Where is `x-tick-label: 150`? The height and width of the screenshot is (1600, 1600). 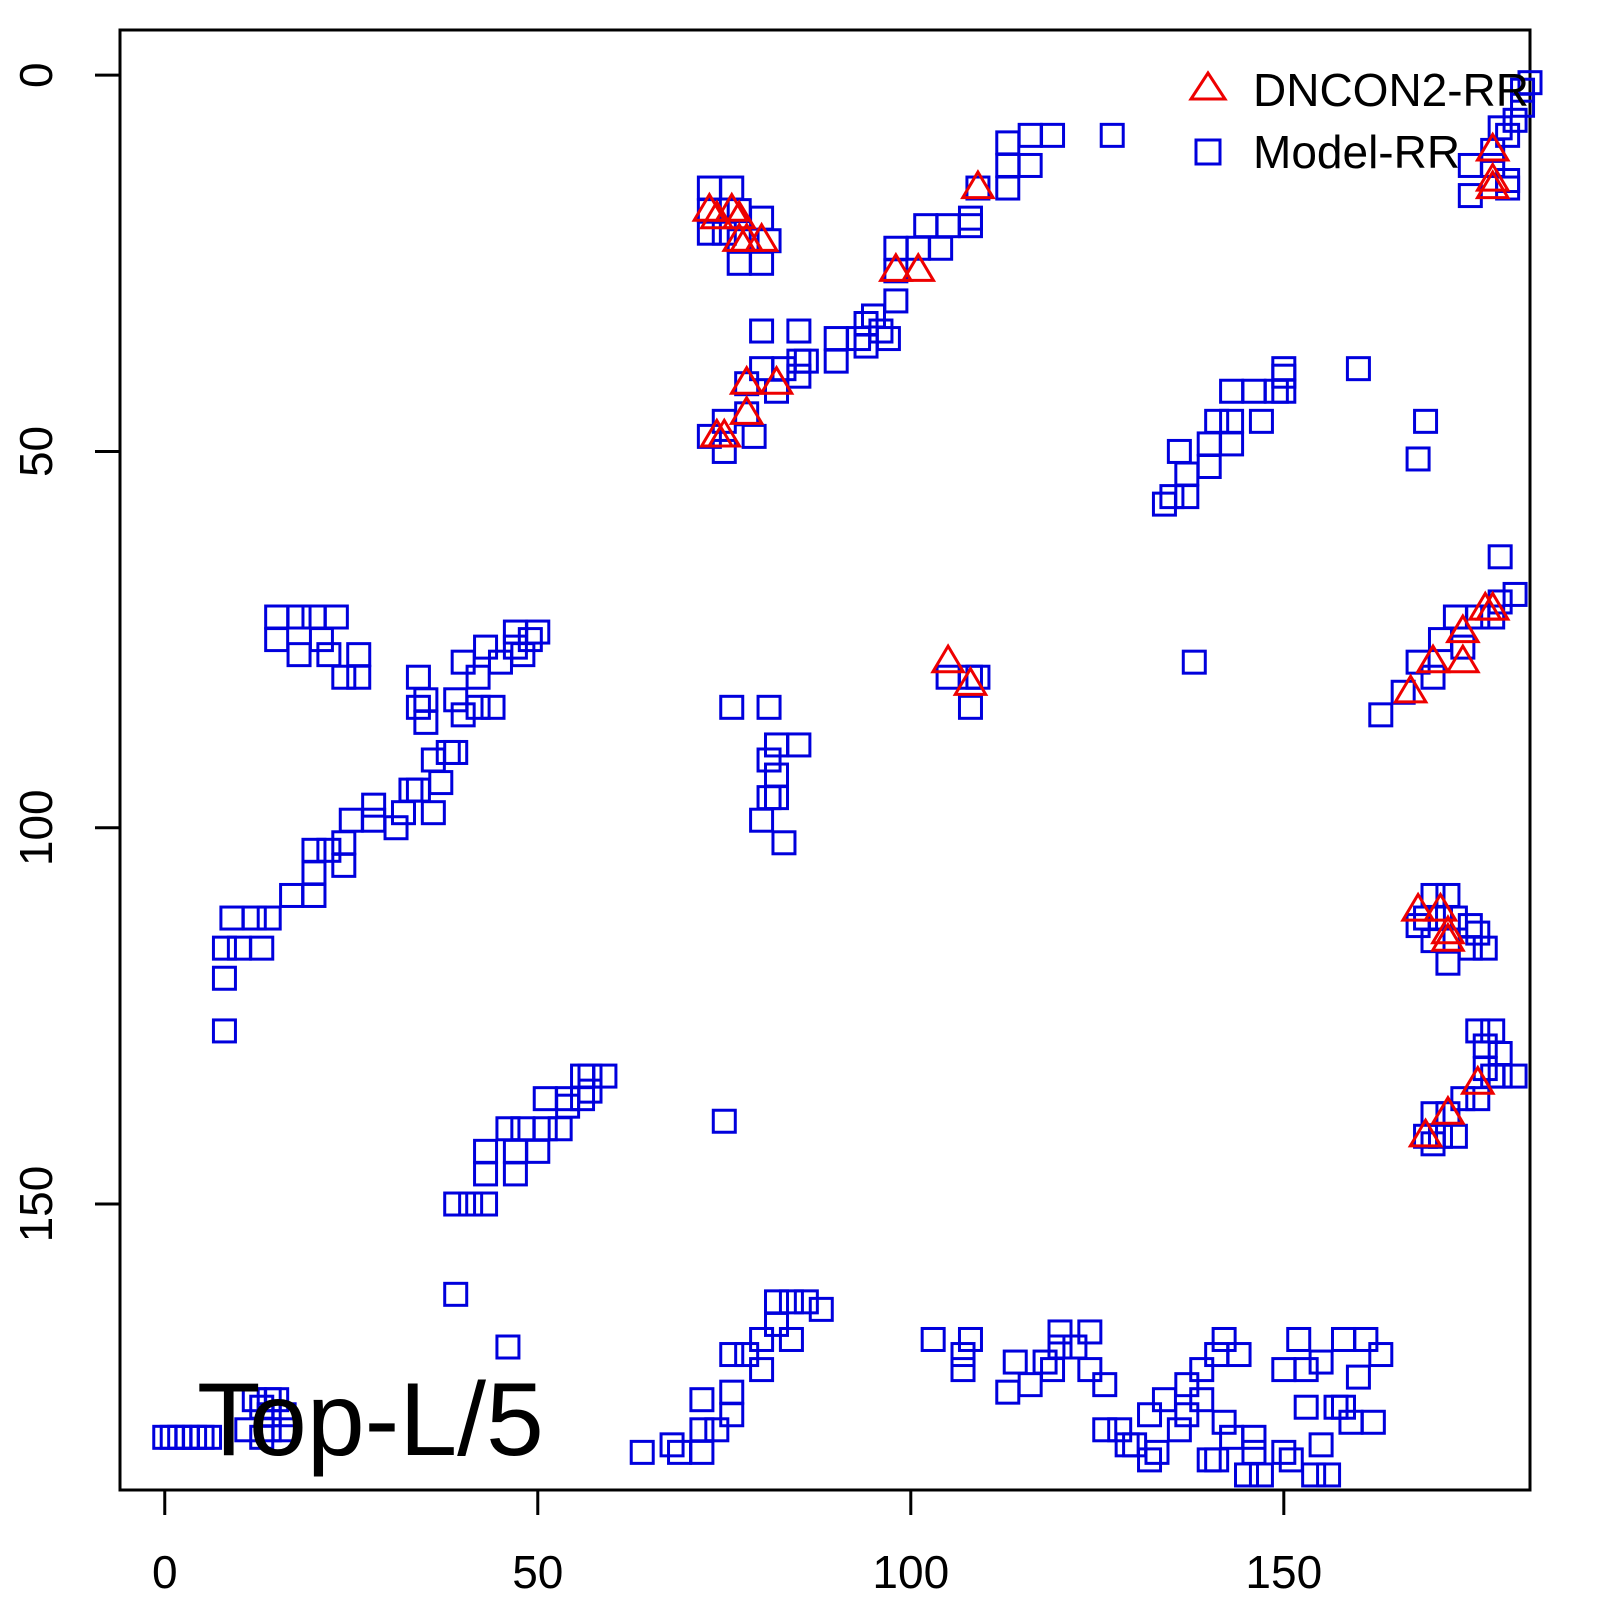
x-tick-label: 150 is located at coordinates (1283, 1572).